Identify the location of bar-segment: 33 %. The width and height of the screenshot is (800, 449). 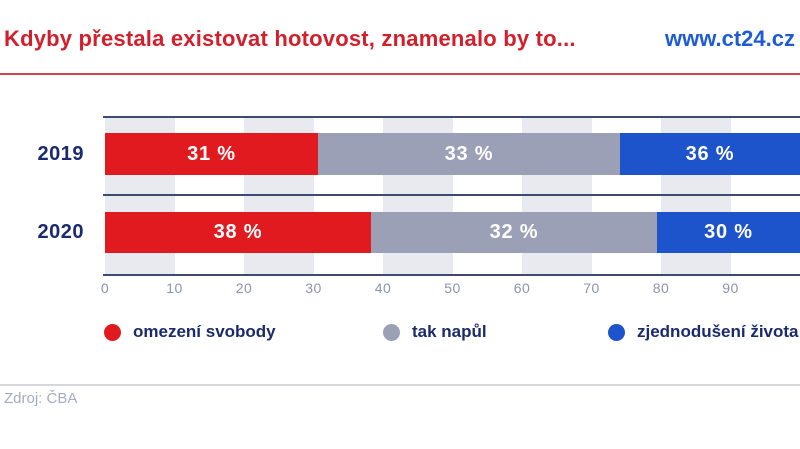
(469, 154).